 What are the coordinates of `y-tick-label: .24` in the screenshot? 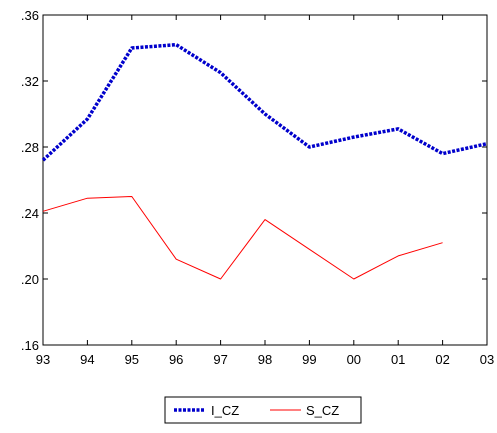 It's located at (30, 213).